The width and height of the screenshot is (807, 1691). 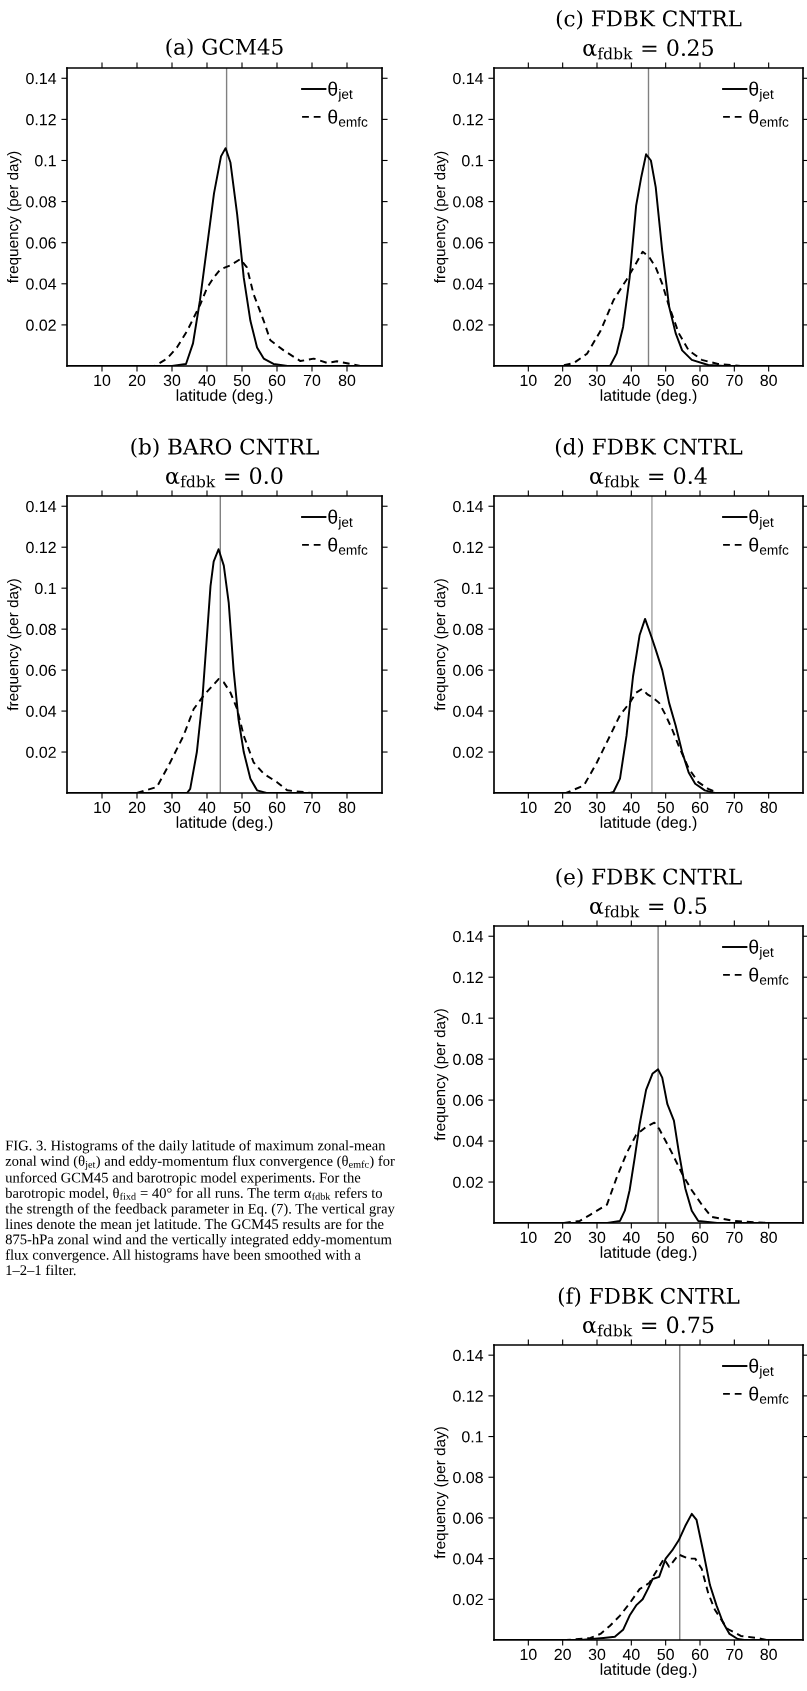 What do you see at coordinates (200, 1208) in the screenshot?
I see `text: FIG. 3. Histograms of the daily latitude of maximum zonal-mean zonal wind (θ$_{jet}$) and eddy-momentum flux convergence (θ$_{emfc}$) for unforced GCM45 and barotropic model experiments. For the barotropic model, θ$_{fixd}$ = 40° for all runs. The term α$_{fdbk}$ refers to the strength of the feedback parameter in Eq. (7). The vertical gray lines denote the mean jet latitude. The GCM45 results are for the 875-hPa zonal wind and the vertically integrated eddy-momentum flux convergence. All histograms have been smoothed with a 1–2–1 filter.` at bounding box center [200, 1208].